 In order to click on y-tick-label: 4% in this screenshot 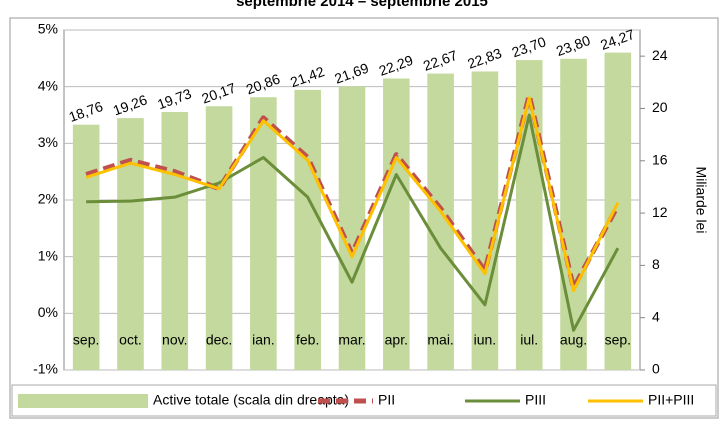, I will do `click(48, 85)`.